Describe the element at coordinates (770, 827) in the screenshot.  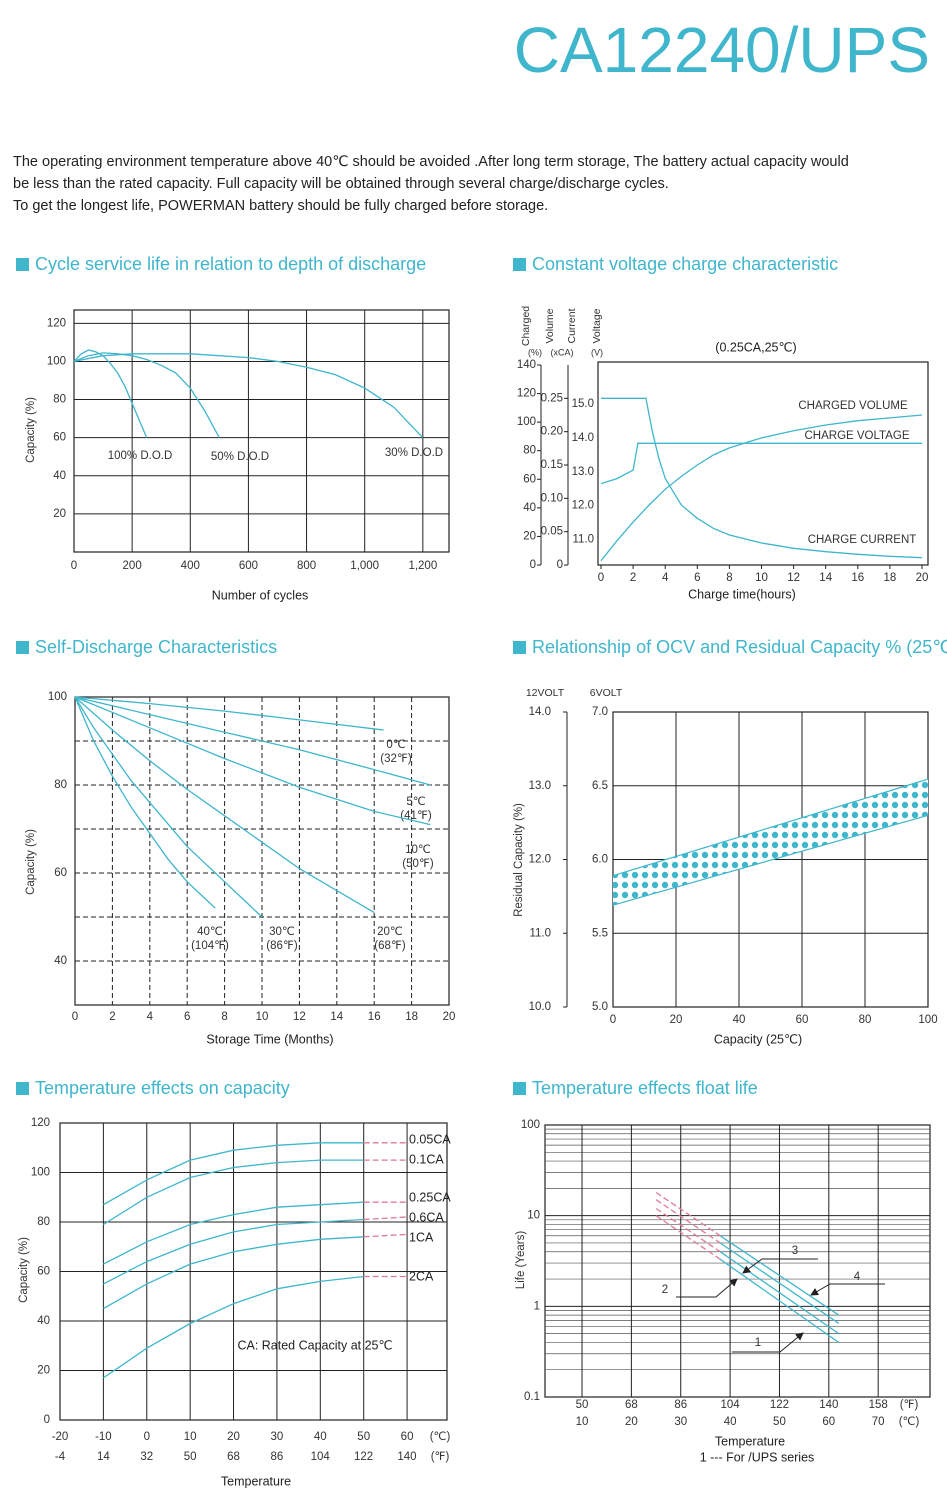
I see `band-edge` at that location.